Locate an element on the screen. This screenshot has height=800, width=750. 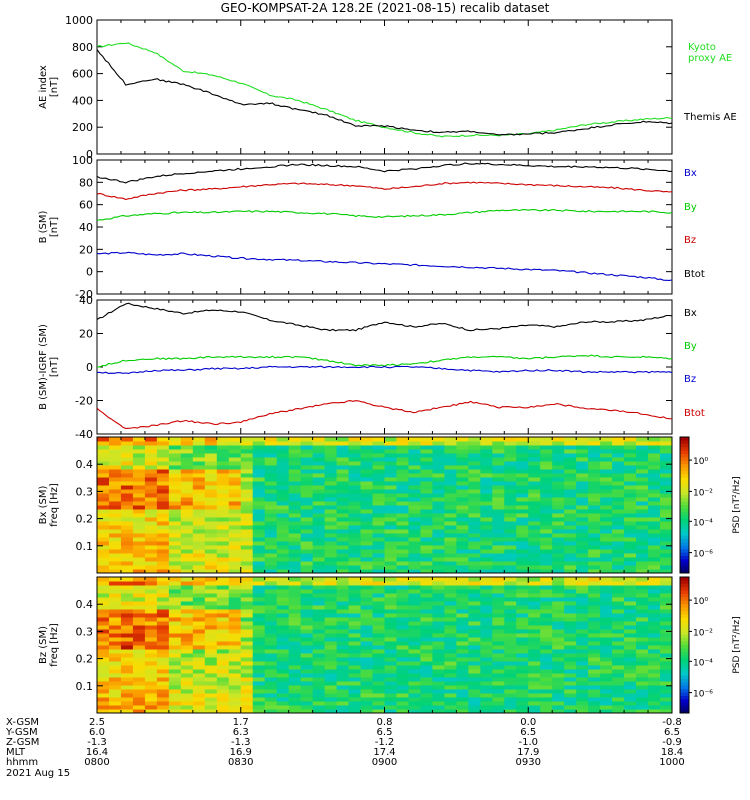
ephemeris-value: 6.5 is located at coordinates (528, 732).